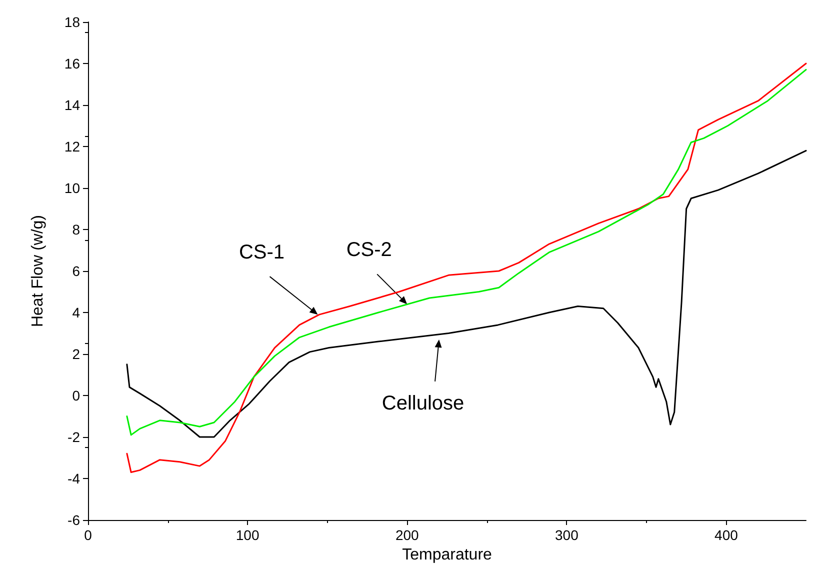 The width and height of the screenshot is (816, 583). What do you see at coordinates (72, 22) in the screenshot?
I see `y-tick-label: 18` at bounding box center [72, 22].